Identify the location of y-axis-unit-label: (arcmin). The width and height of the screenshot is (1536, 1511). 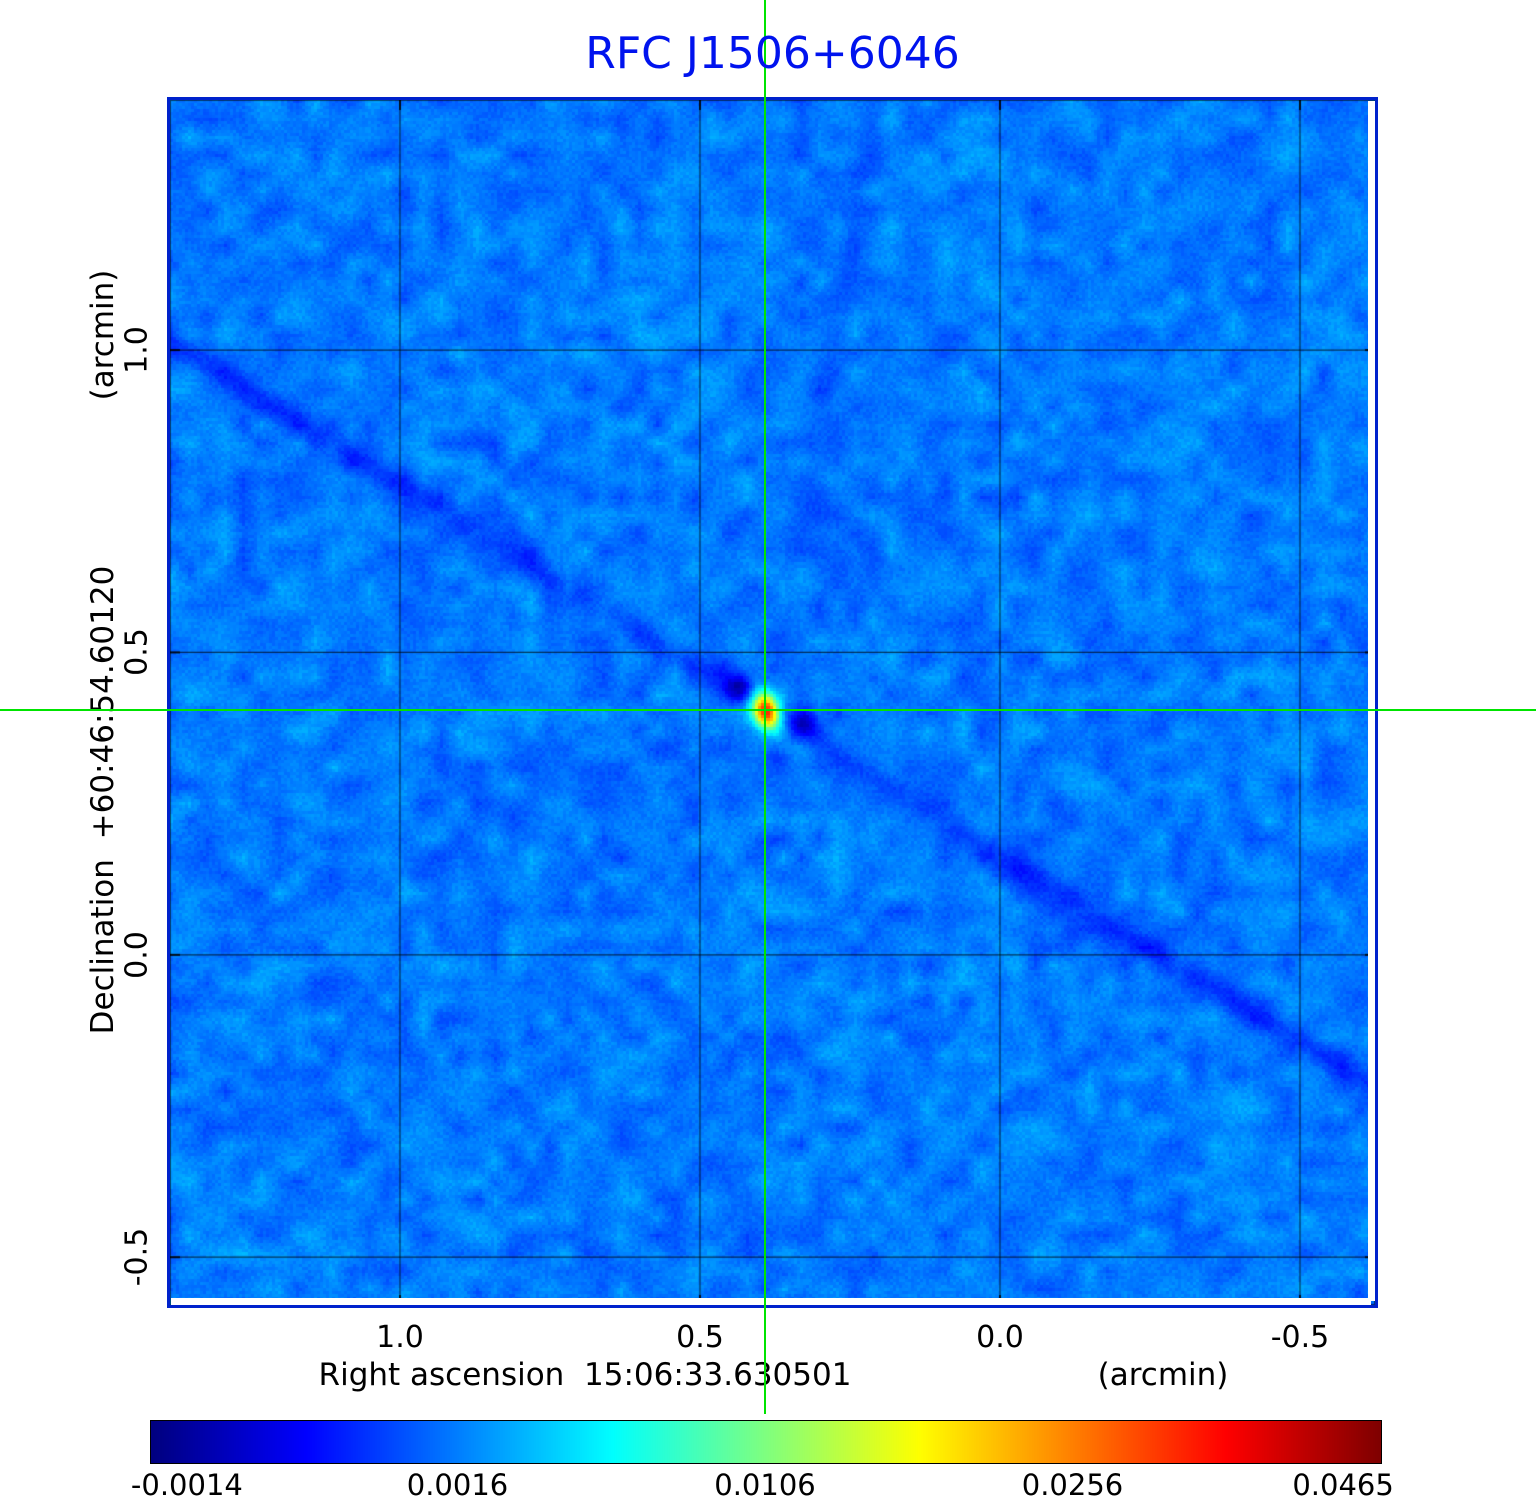
(103, 335).